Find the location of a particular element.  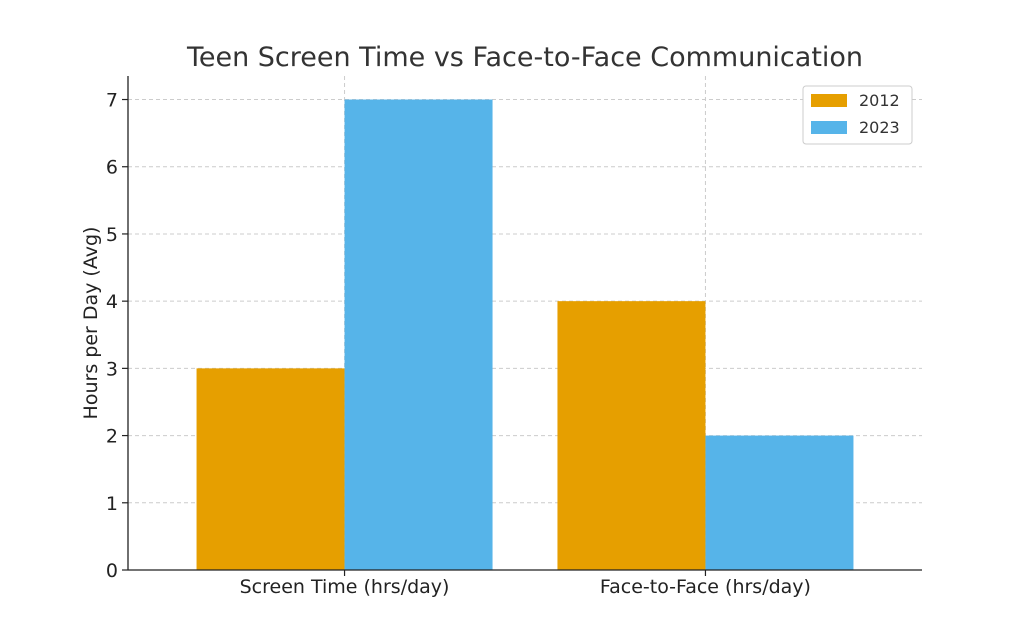

y-tick-label: 5 is located at coordinates (112, 235).